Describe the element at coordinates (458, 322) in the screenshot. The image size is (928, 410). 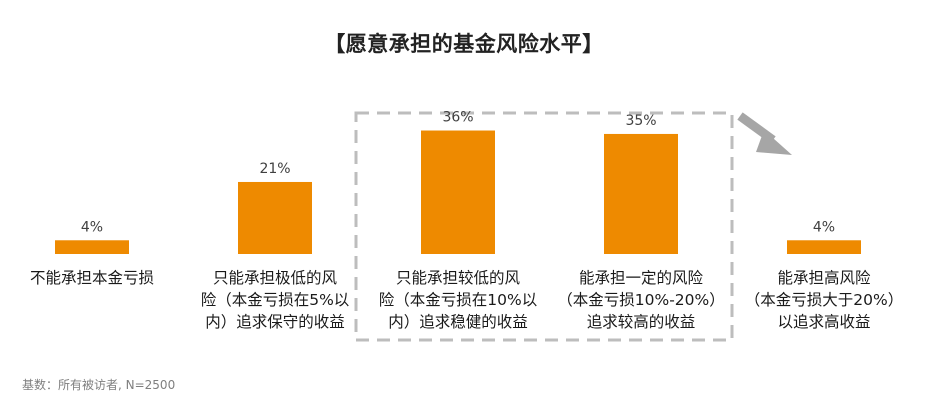
I see `category-label-line: 内）追求稳健的收益` at that location.